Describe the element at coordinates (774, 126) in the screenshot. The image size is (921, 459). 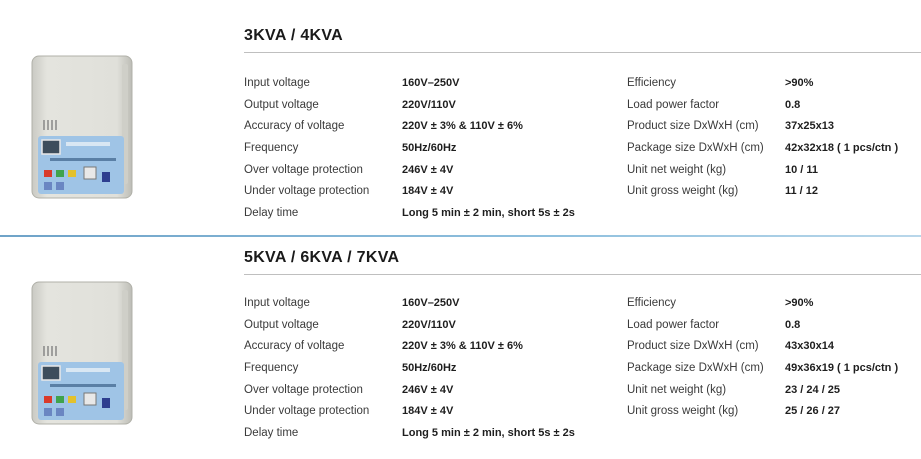
I see `spec-row: Product size DxWxH (cm) 37x25x13` at that location.